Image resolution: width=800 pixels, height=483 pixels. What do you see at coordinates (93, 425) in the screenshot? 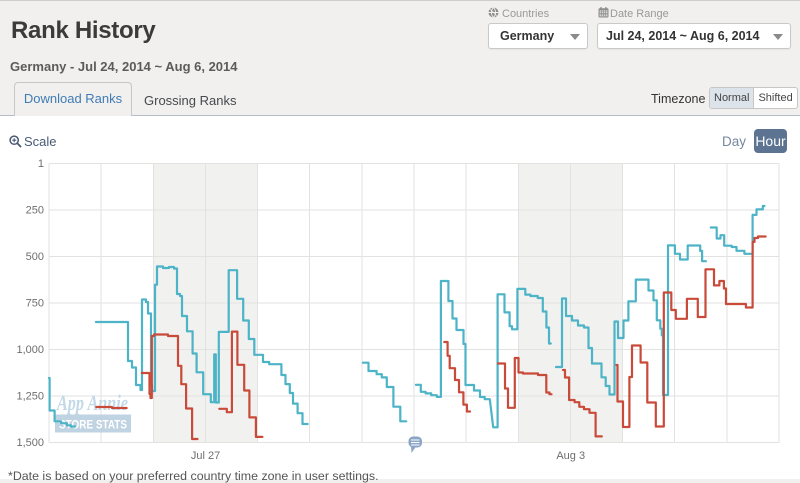
I see `svg-text: STORE STATS` at bounding box center [93, 425].